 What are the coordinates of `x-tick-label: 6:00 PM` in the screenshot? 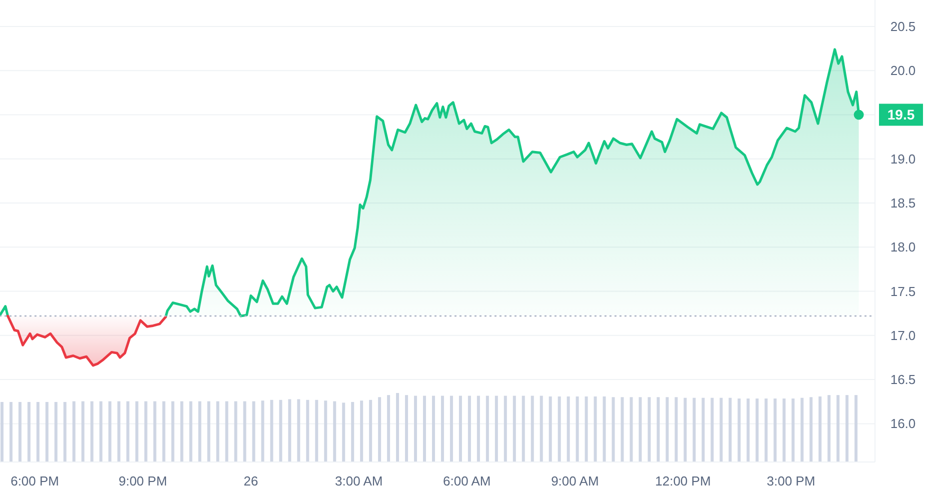 It's located at (35, 481).